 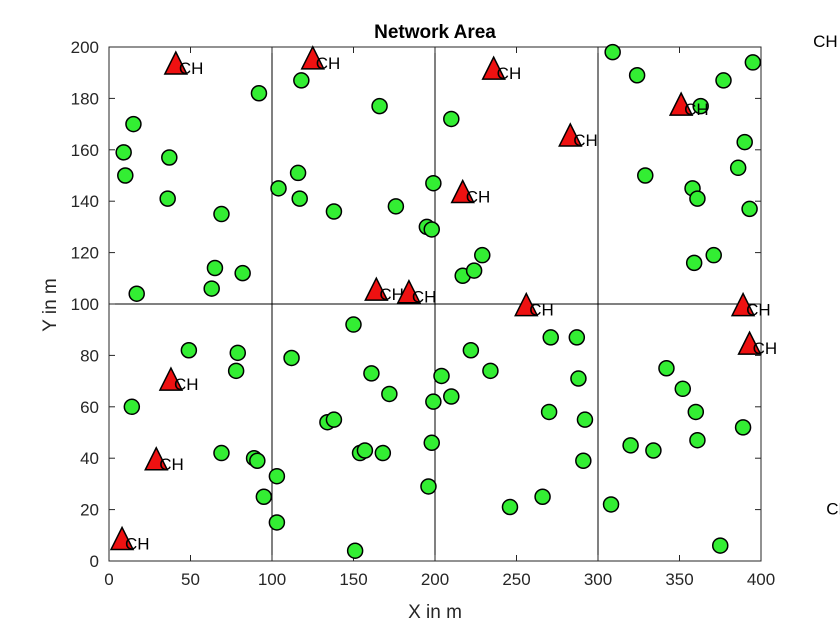 What do you see at coordinates (272, 579) in the screenshot?
I see `x-tick-label: 100` at bounding box center [272, 579].